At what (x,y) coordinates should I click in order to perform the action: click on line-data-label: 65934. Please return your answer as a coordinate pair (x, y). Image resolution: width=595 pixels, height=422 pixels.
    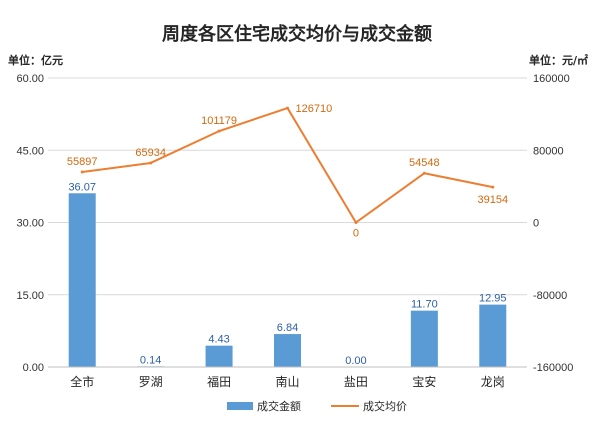
    Looking at the image, I should click on (150, 153).